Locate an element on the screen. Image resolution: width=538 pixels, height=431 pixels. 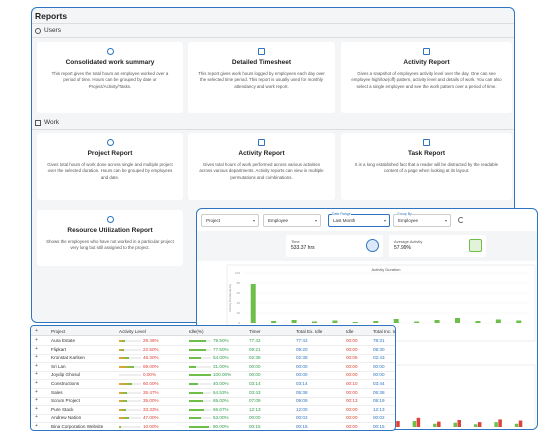
cell: 40.00% is located at coordinates (221, 383).